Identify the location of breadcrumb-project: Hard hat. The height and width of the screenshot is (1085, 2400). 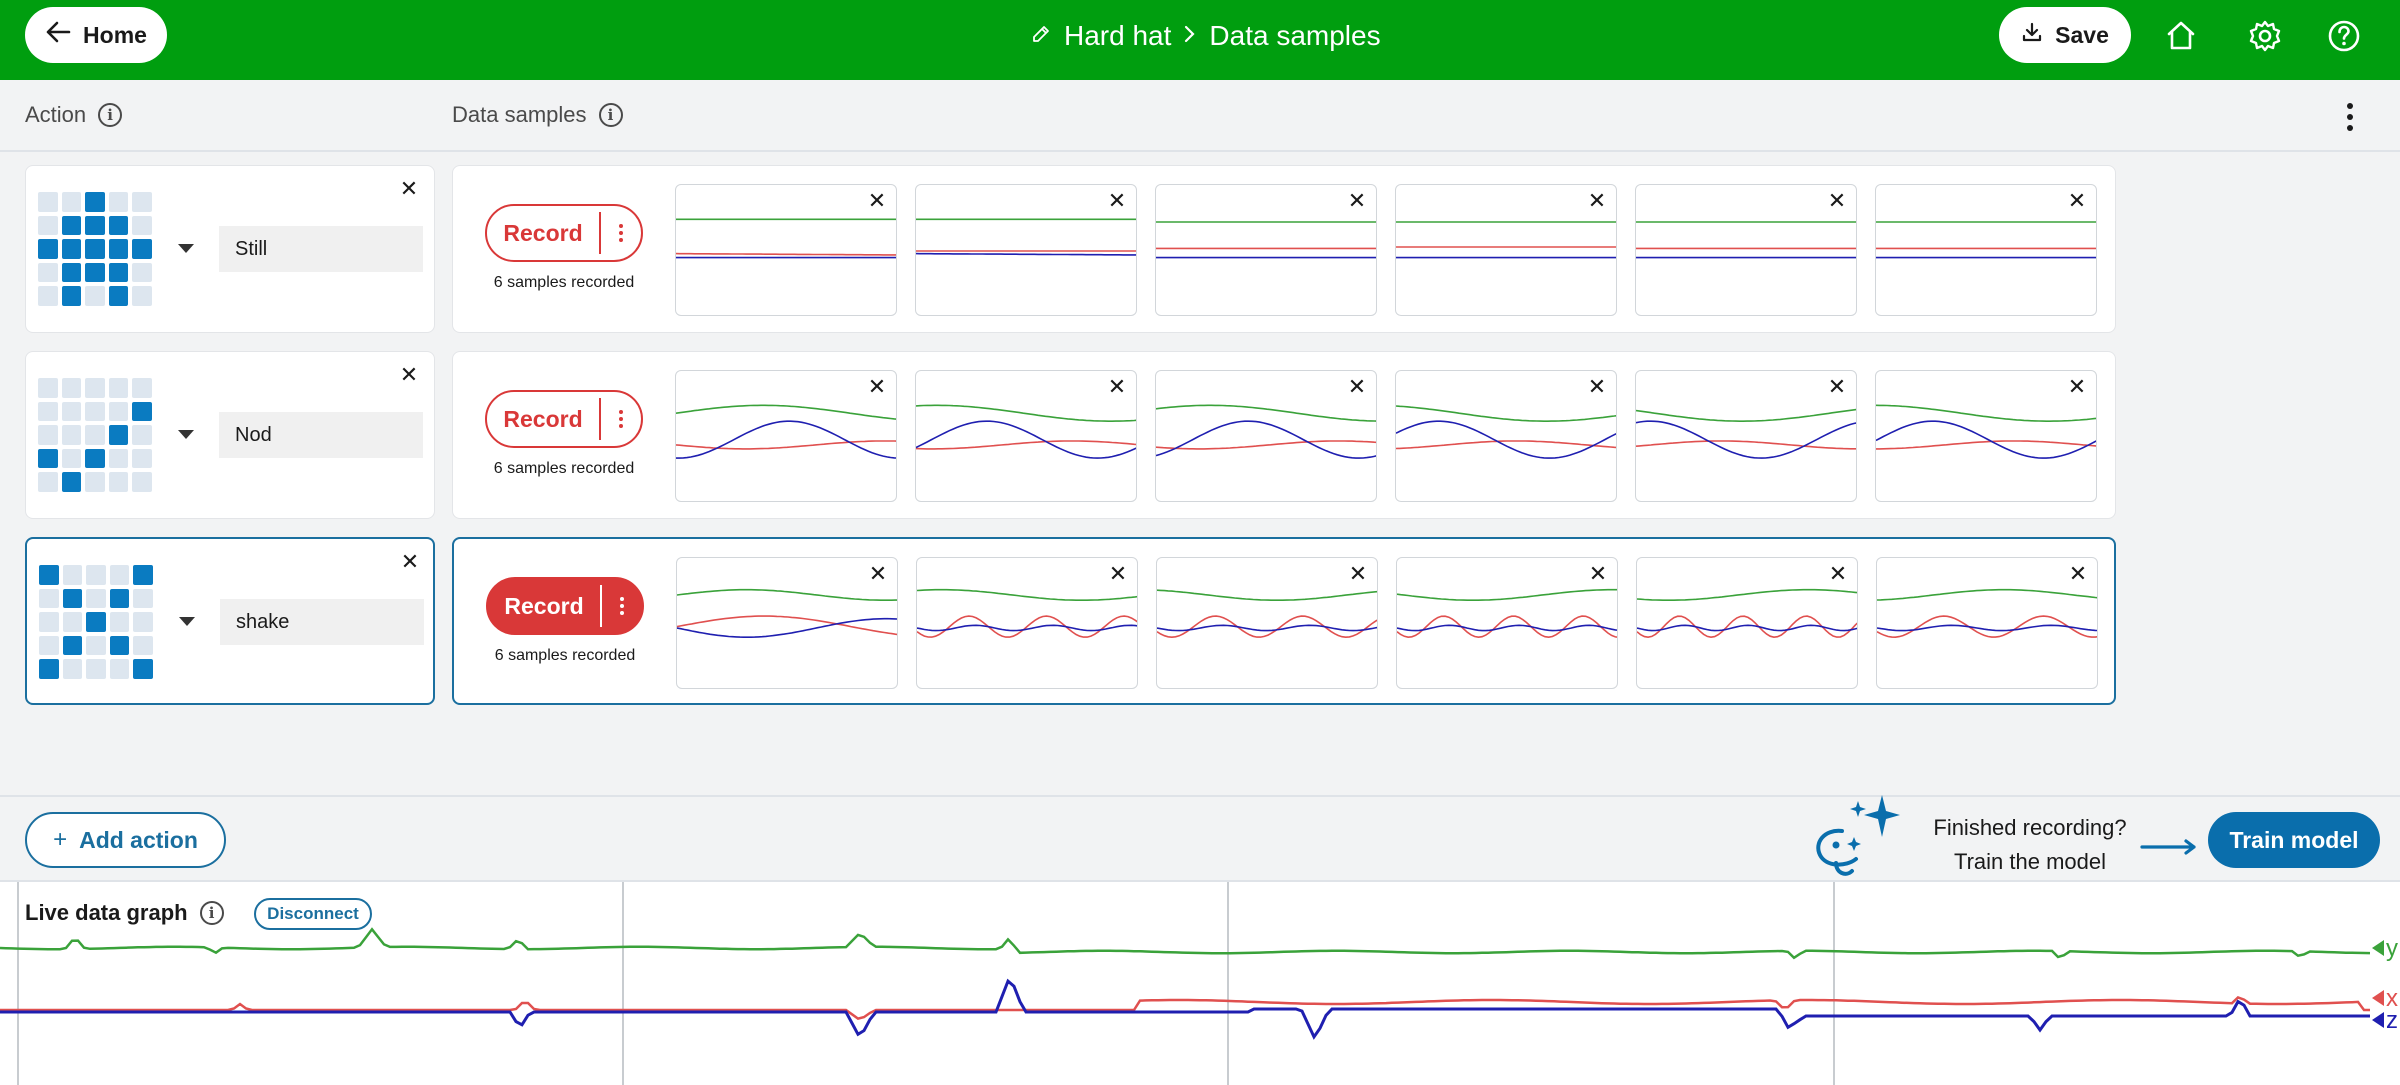
(1118, 35).